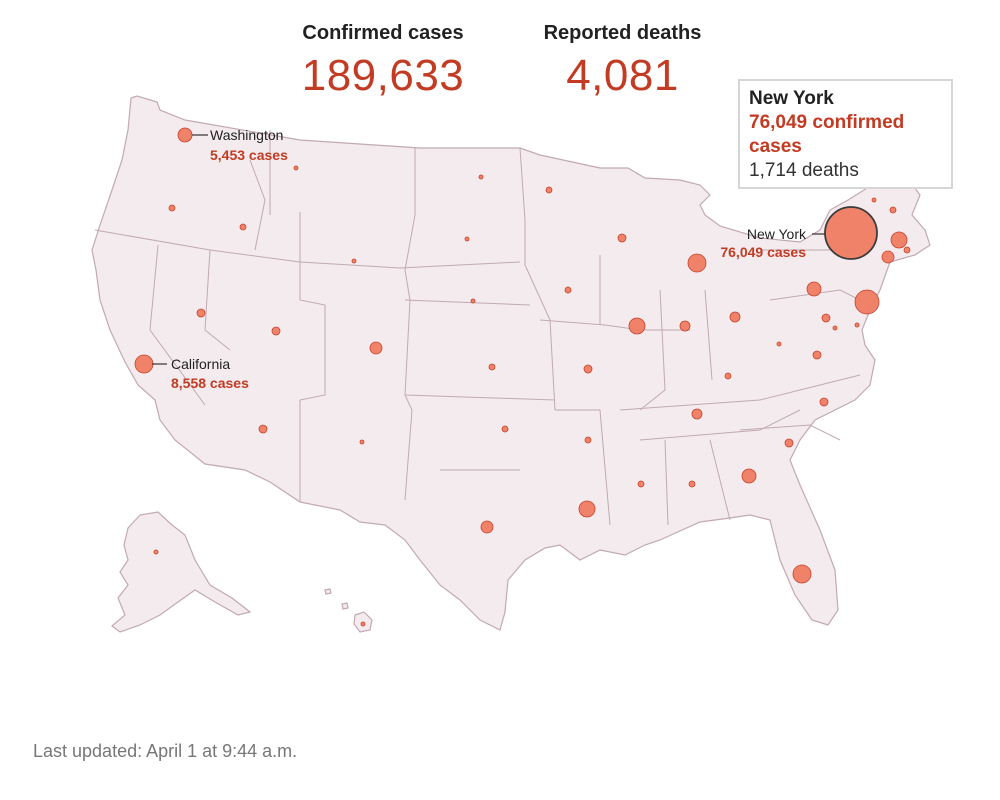 This screenshot has height=800, width=1000. I want to click on bubble-arkansas, so click(588, 440).